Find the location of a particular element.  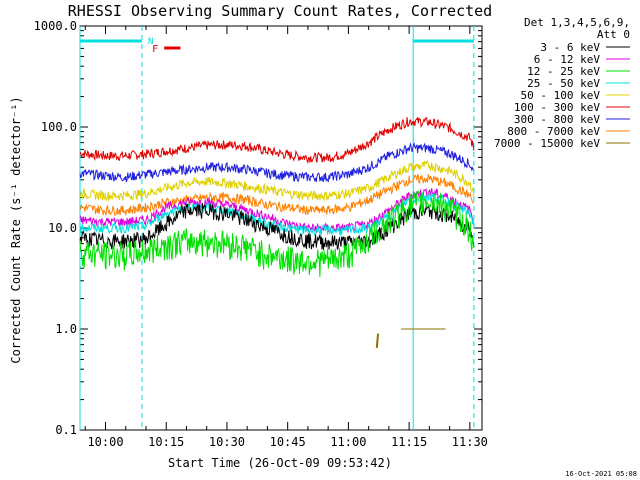

legend-entry-label: 50 - 100 keV is located at coordinates (561, 95).